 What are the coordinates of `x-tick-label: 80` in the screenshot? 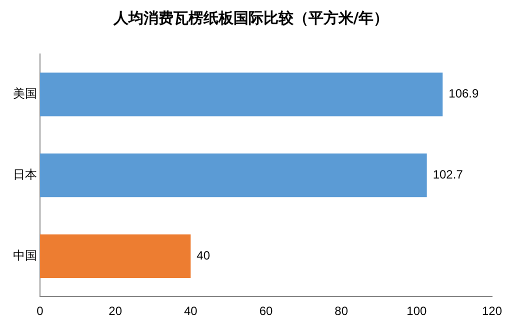 It's located at (341, 311).